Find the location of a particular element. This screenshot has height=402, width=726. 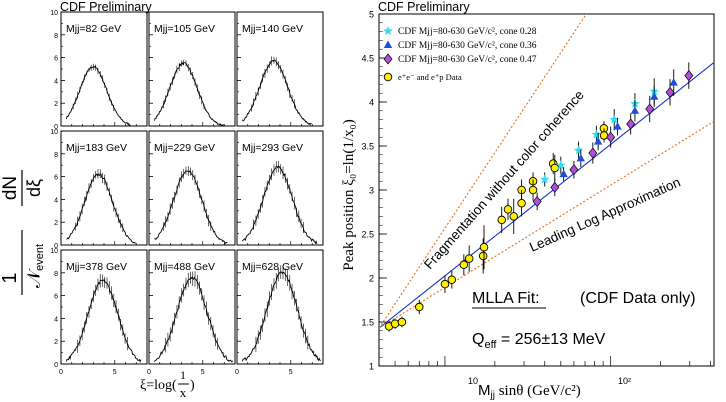

subpanel-4: 0 2 4 6 8 10 Mjj=183 GeV is located at coordinates (99, 189).